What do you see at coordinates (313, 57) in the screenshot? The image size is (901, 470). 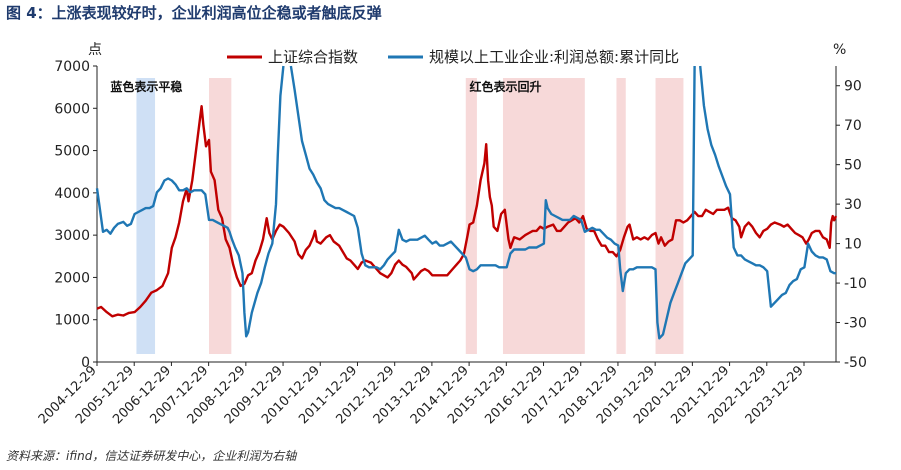 I see `legend-label-sse-index: 上证综合指数` at bounding box center [313, 57].